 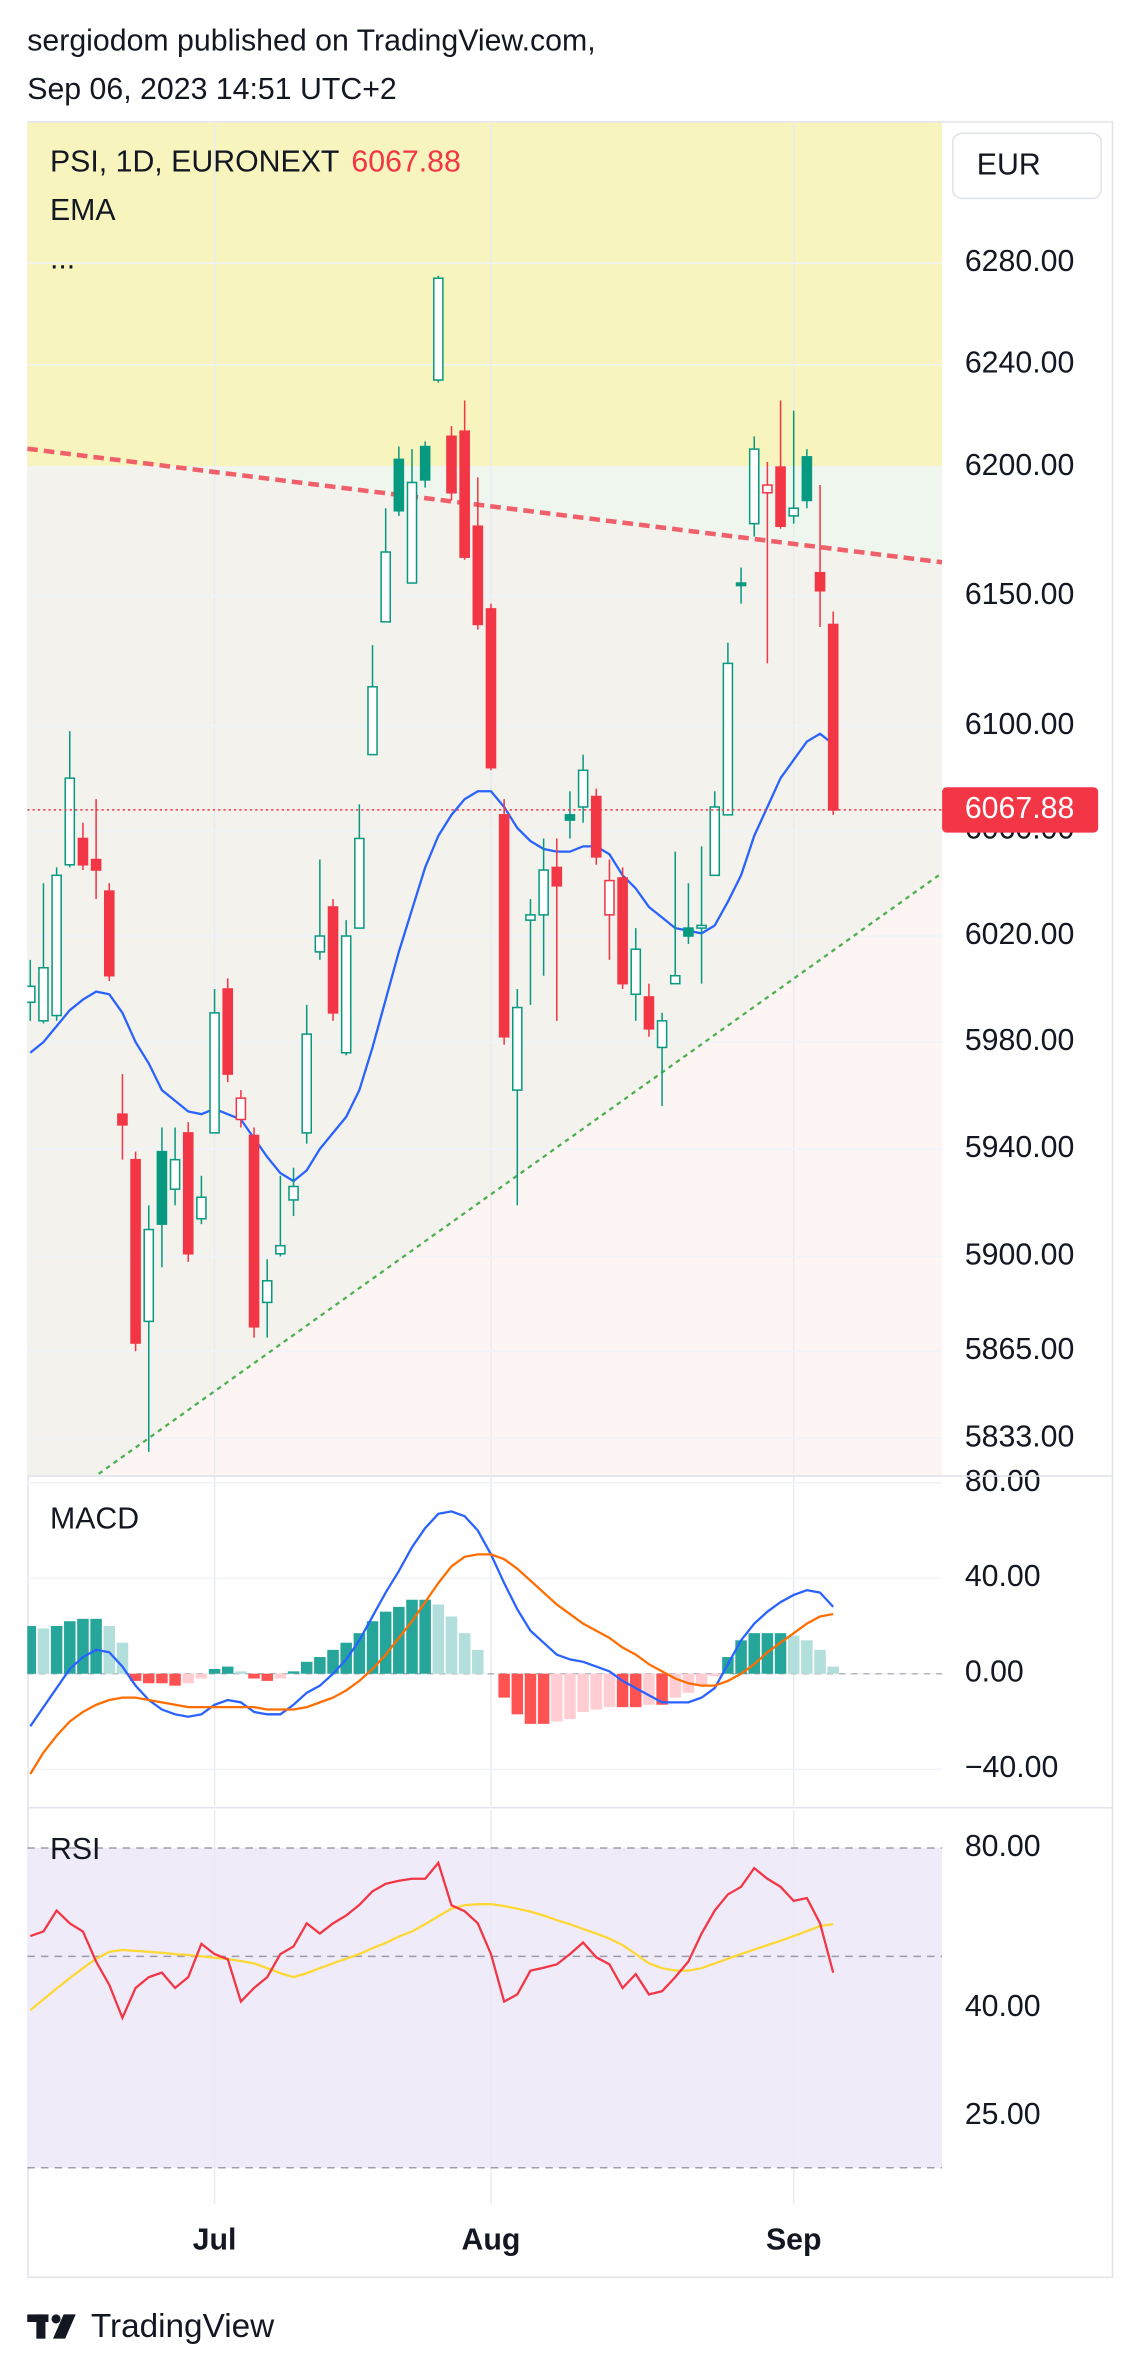 I want to click on x-tick-label: Jul, so click(x=215, y=2240).